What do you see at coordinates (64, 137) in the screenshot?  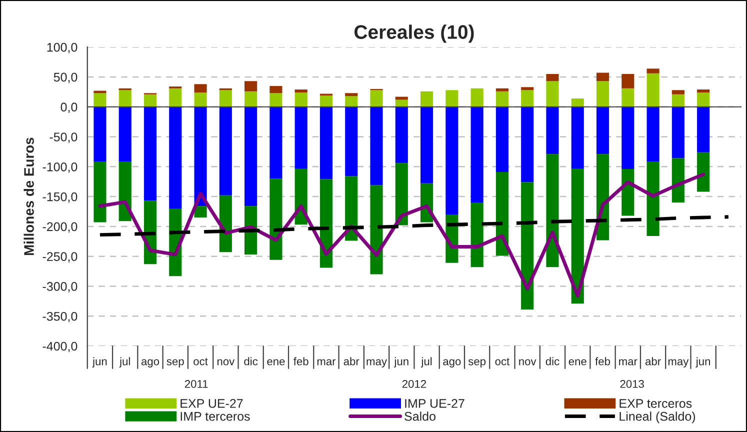 I see `y-tick-label: -50,0` at bounding box center [64, 137].